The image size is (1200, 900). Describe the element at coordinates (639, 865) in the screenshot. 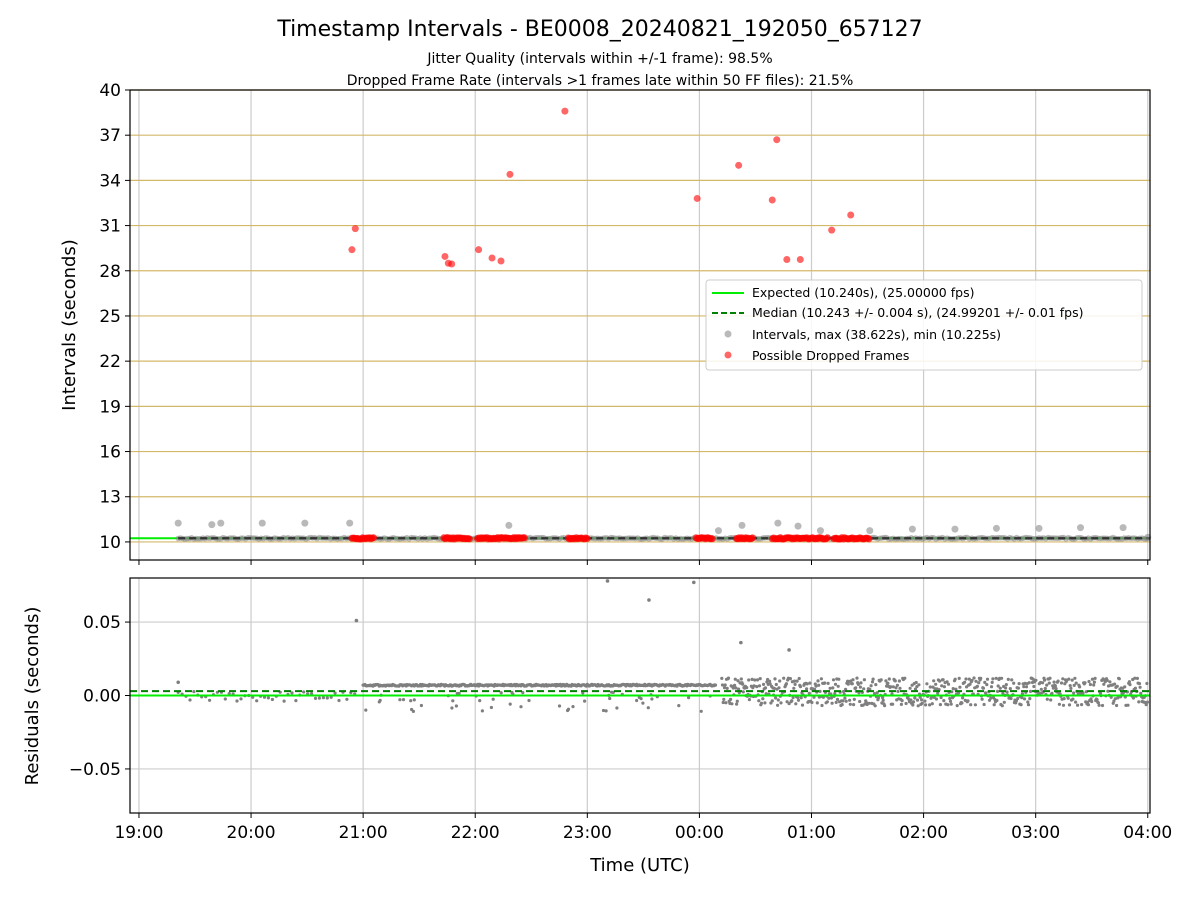

I see `xlabel: Time (UTC)` at that location.